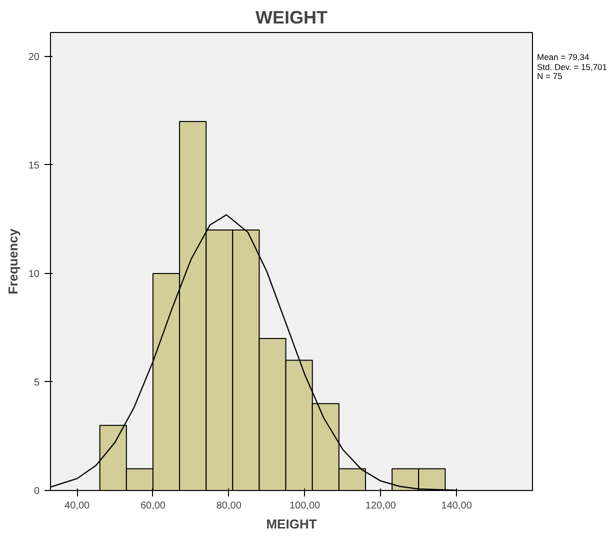  Describe the element at coordinates (291, 524) in the screenshot. I see `x-axis-title: MEIGHT` at that location.